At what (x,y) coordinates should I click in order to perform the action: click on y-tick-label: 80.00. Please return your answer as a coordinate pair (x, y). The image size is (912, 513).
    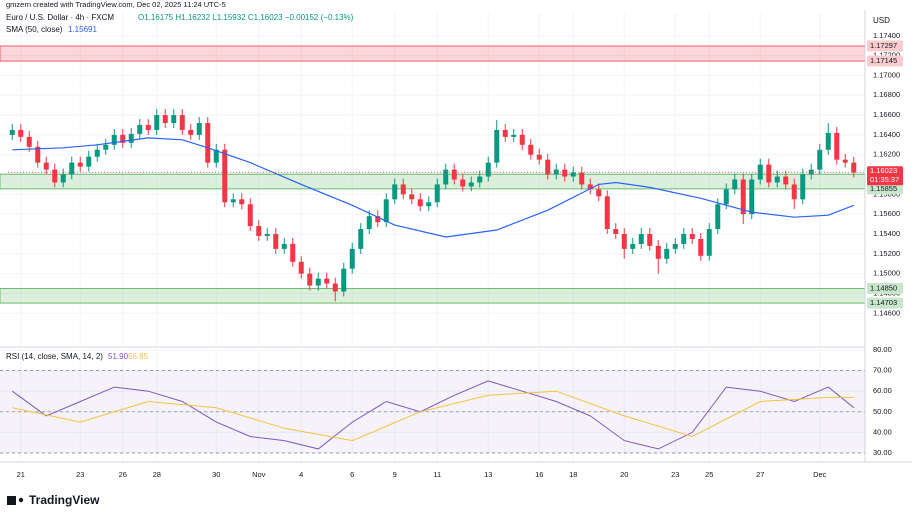
    Looking at the image, I should click on (882, 349).